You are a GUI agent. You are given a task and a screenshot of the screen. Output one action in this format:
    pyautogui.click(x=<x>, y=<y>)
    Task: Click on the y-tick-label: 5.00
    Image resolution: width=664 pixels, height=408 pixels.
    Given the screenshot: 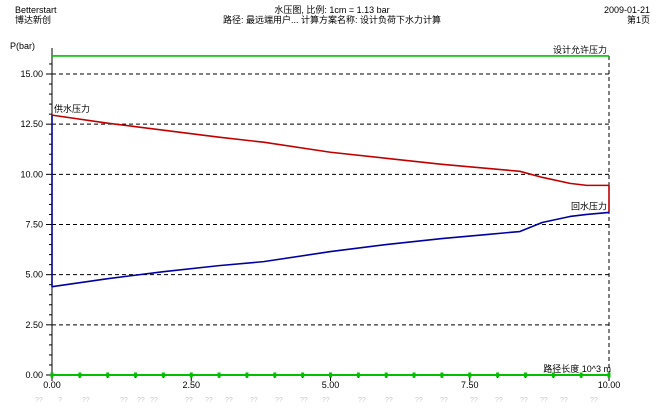 What is the action you would take?
    pyautogui.click(x=34, y=275)
    